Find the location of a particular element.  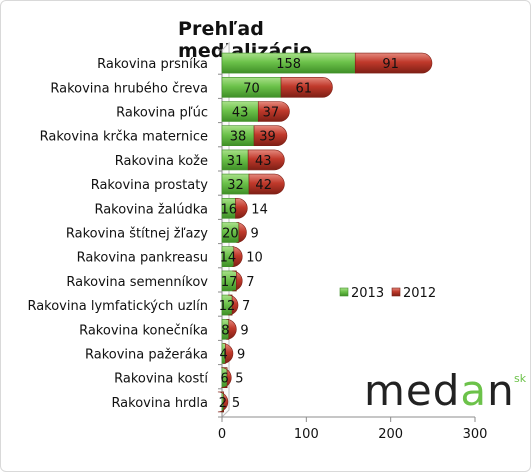

category-label: Rakovina pankreasu is located at coordinates (142, 258).